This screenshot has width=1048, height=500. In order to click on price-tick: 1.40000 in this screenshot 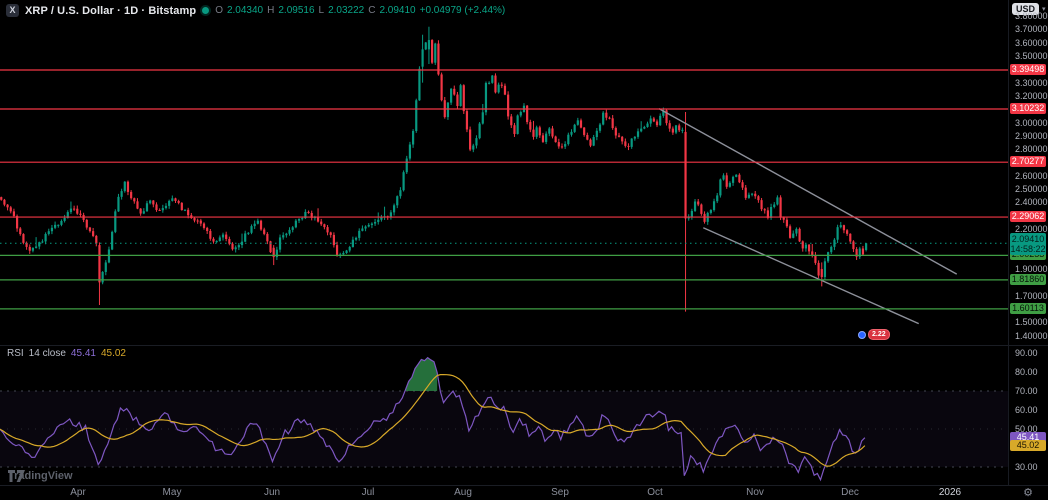, I will do `click(1031, 335)`.